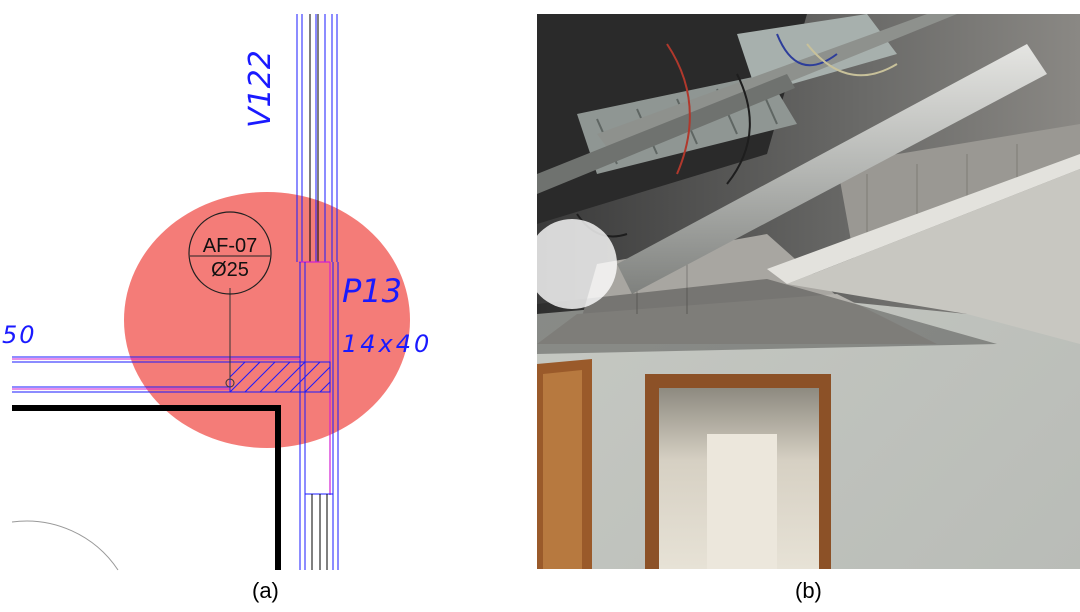  I want to click on center-doorway, so click(738, 471).